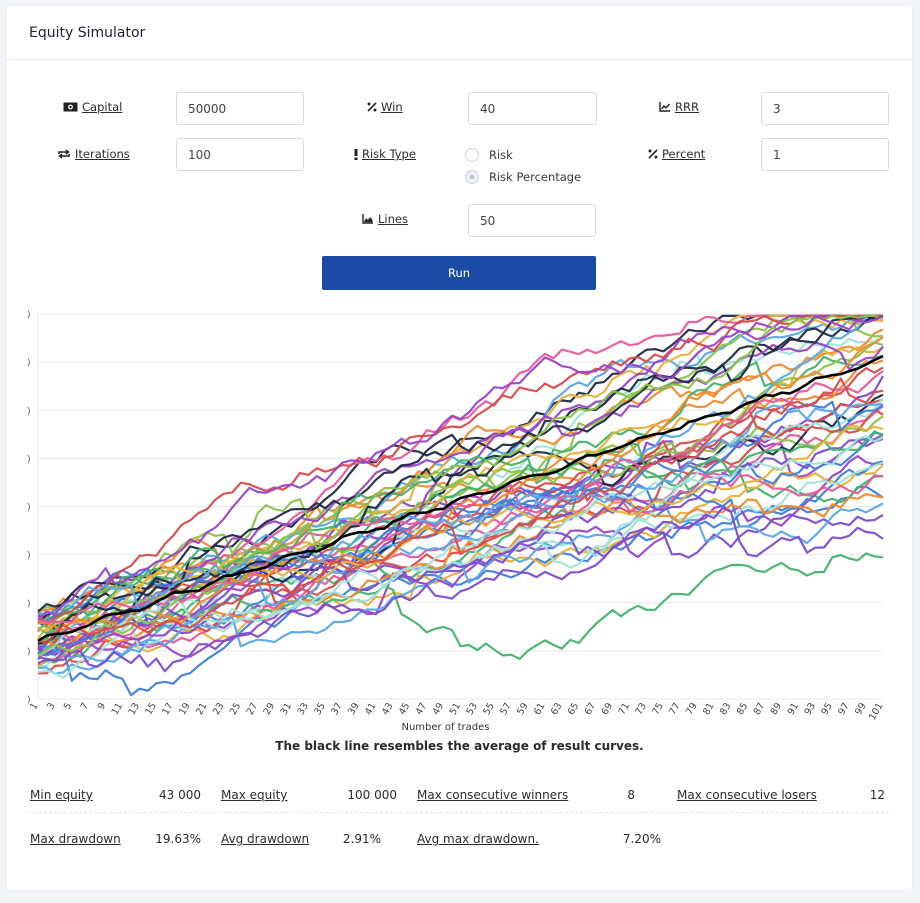 This screenshot has width=920, height=903. What do you see at coordinates (361, 839) in the screenshot?
I see `avg-drawdown-value: 2.91%` at bounding box center [361, 839].